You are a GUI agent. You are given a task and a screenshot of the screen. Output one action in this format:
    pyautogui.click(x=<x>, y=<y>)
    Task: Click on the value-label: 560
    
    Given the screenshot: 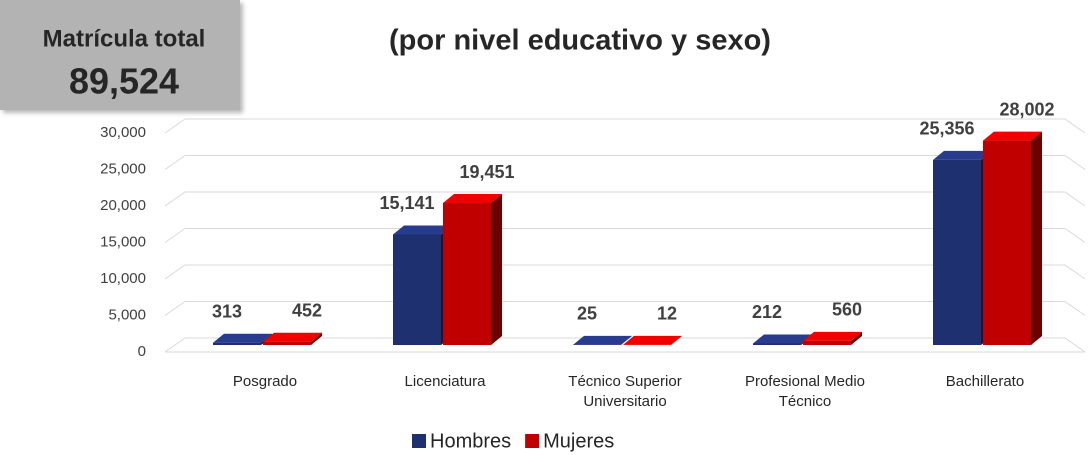 What is the action you would take?
    pyautogui.click(x=847, y=310)
    